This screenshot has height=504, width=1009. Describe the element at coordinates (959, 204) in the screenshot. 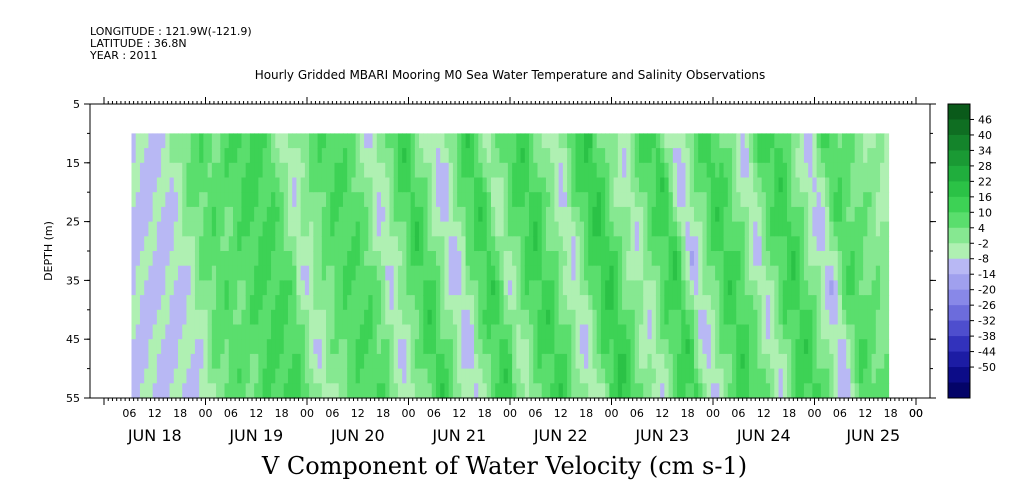

I see `colorbar-swatch` at that location.